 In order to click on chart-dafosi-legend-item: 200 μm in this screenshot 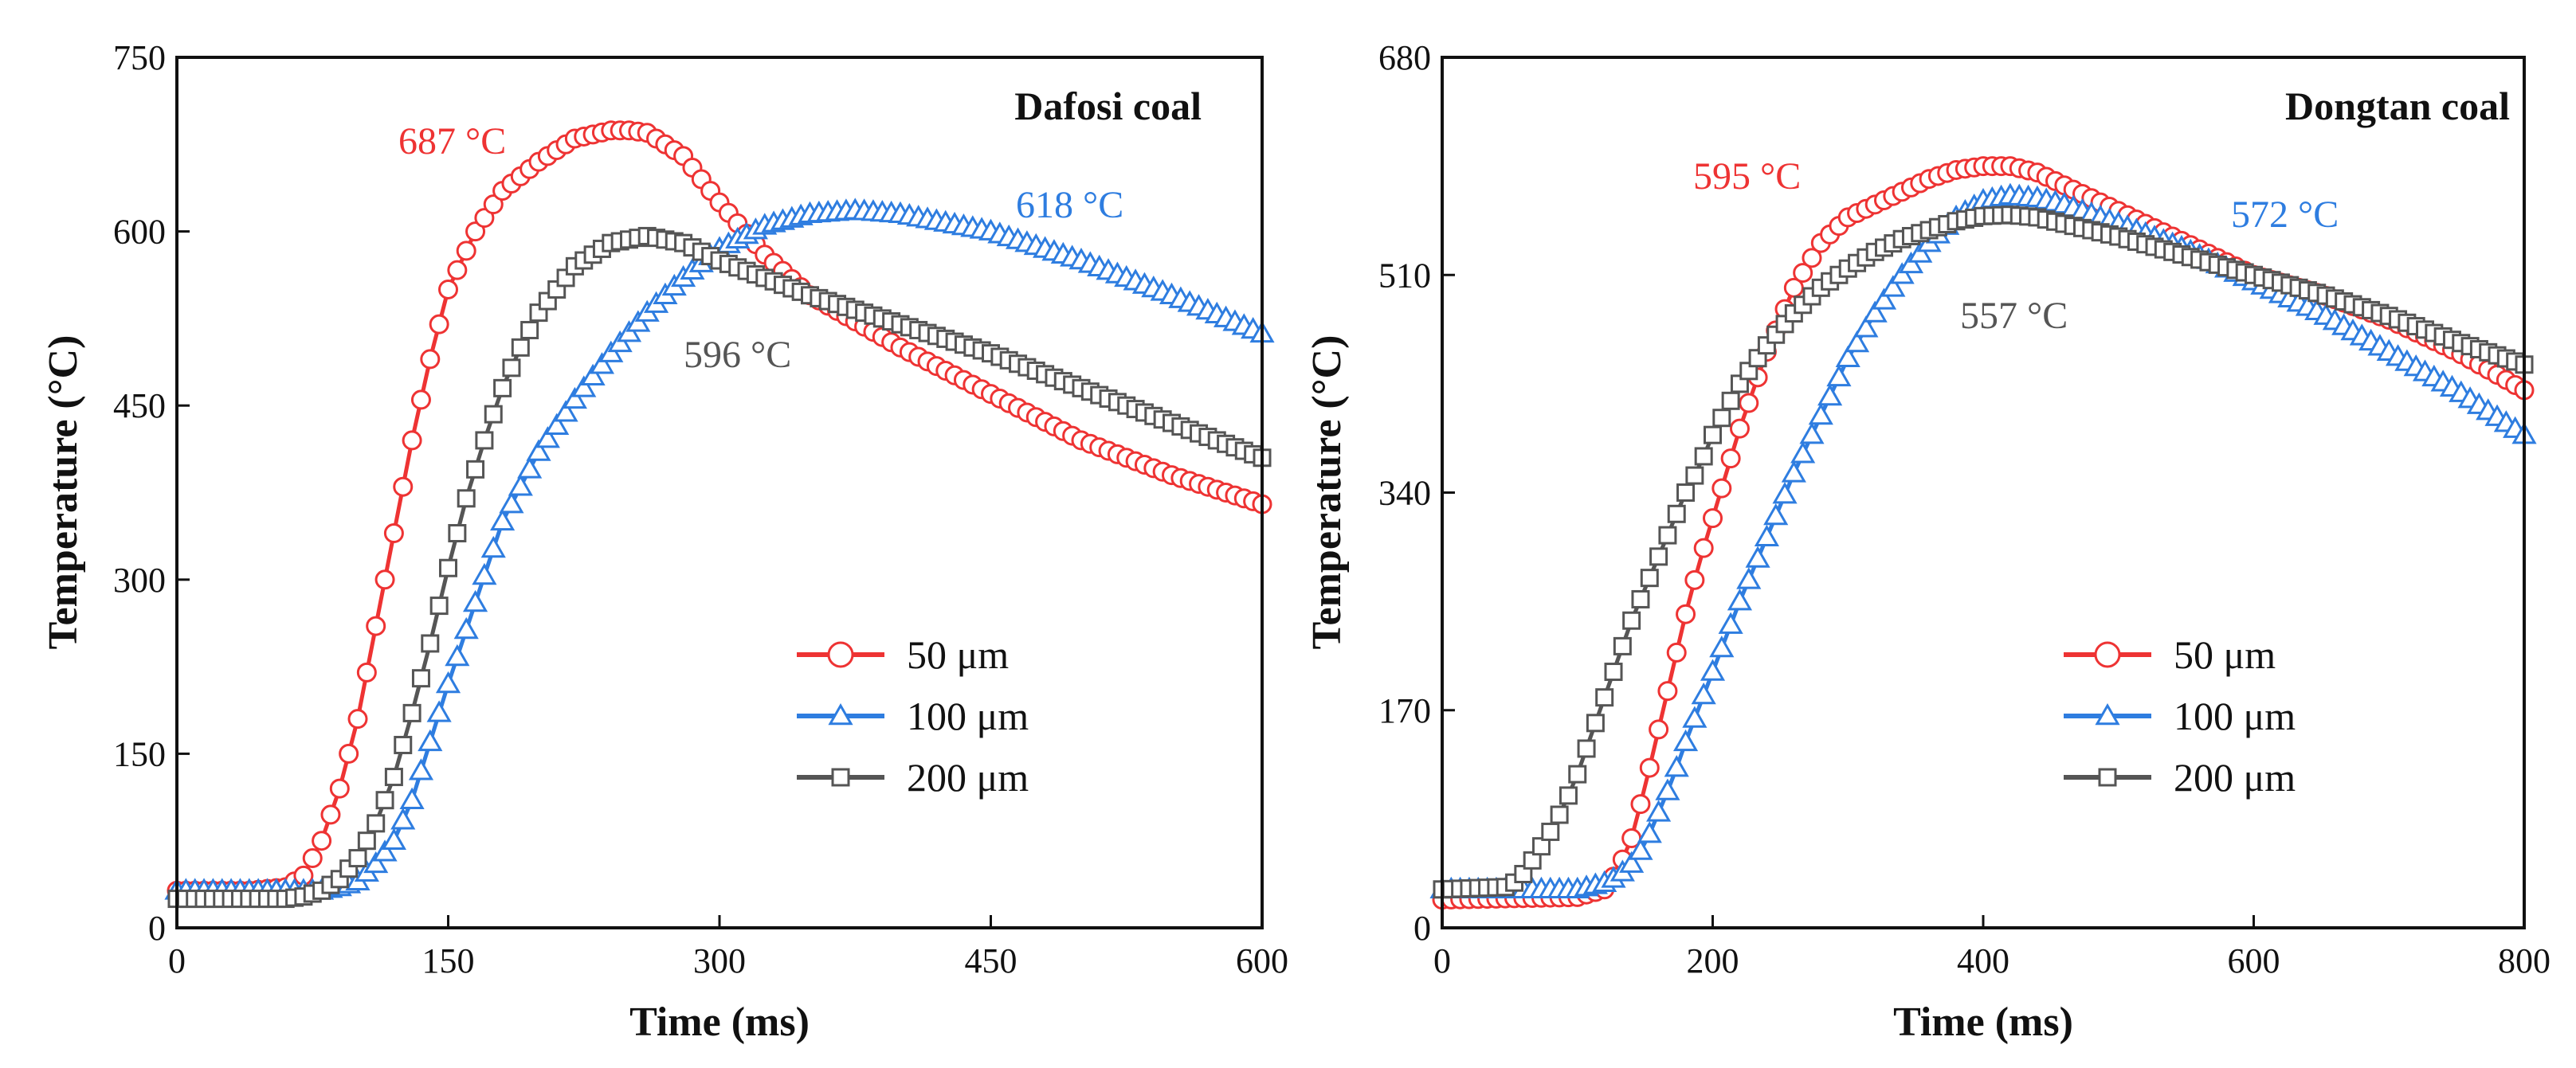, I will do `click(913, 777)`.